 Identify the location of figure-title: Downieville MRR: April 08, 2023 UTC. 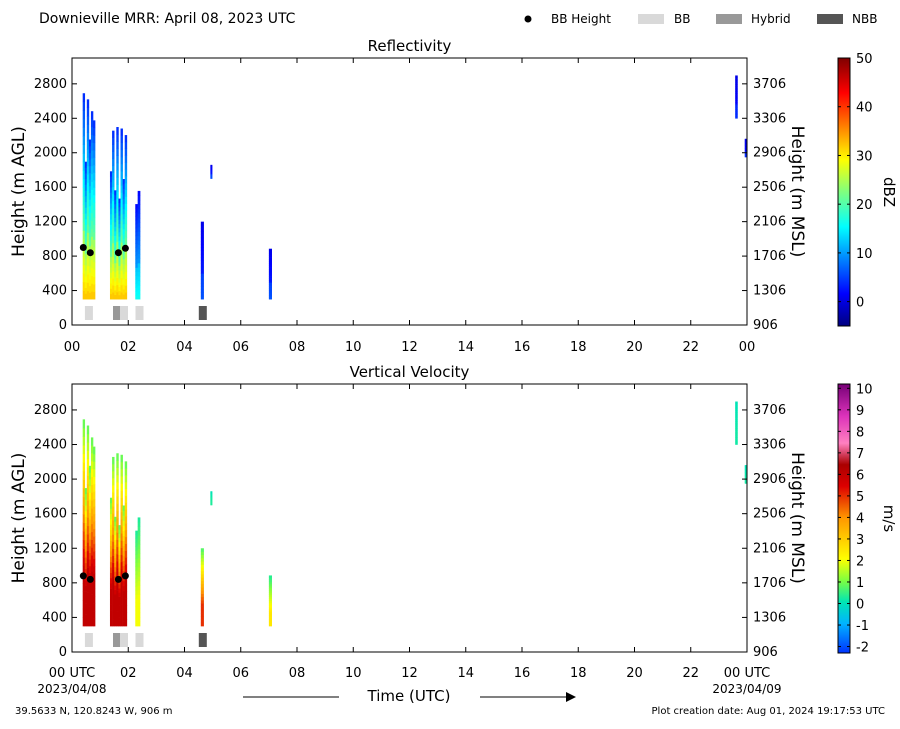
(167, 19).